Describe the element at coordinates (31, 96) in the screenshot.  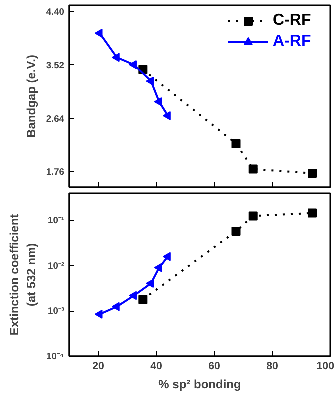
I see `y-axis-title: Bandgap (e.V.)` at that location.